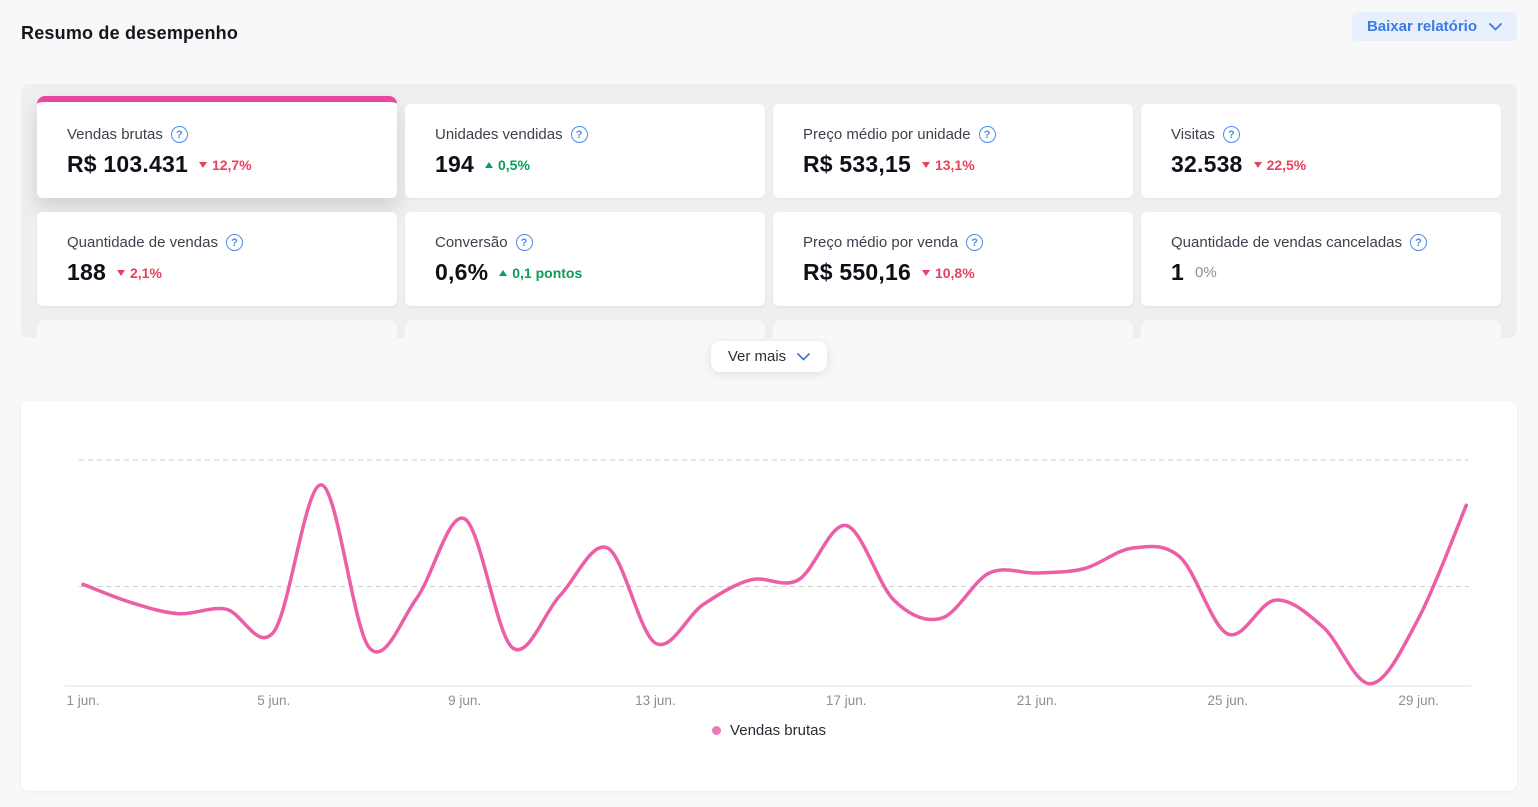 This screenshot has width=1538, height=807. What do you see at coordinates (769, 329) in the screenshot?
I see `hidden-cards-row` at bounding box center [769, 329].